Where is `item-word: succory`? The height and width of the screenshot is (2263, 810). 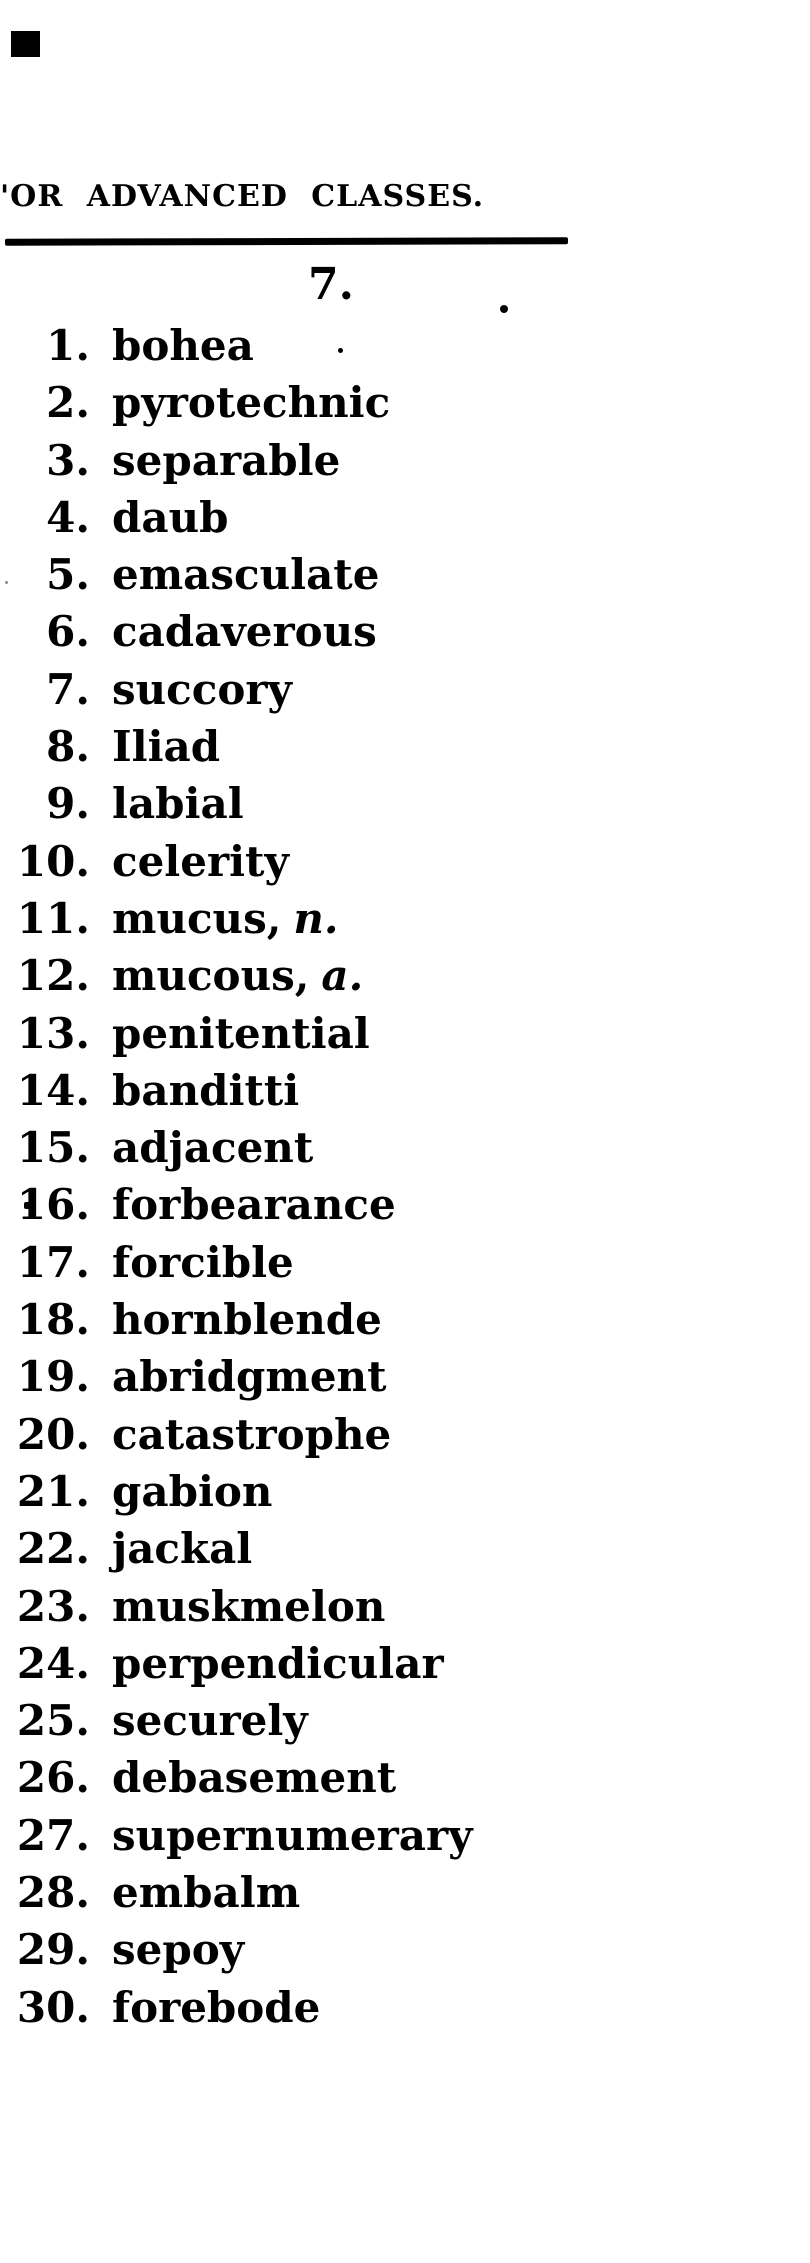
item-word: succory is located at coordinates (202, 689).